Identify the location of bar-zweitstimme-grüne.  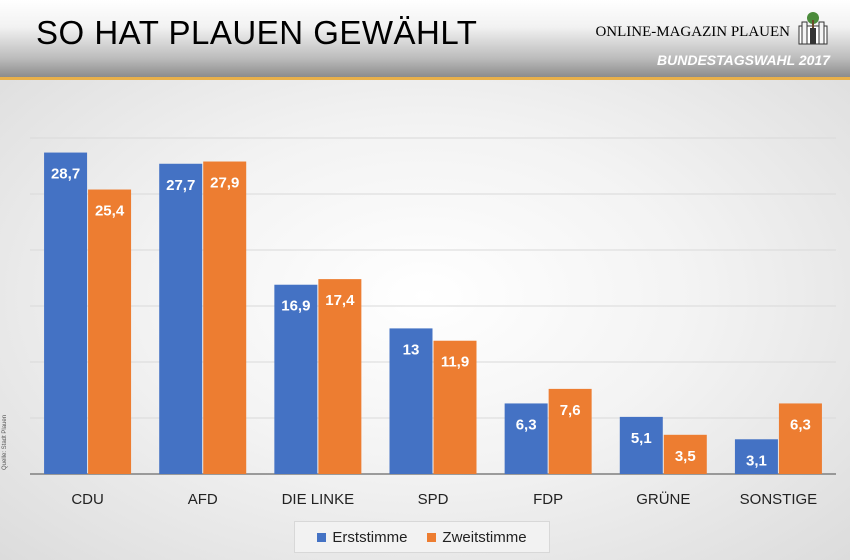
(685, 454).